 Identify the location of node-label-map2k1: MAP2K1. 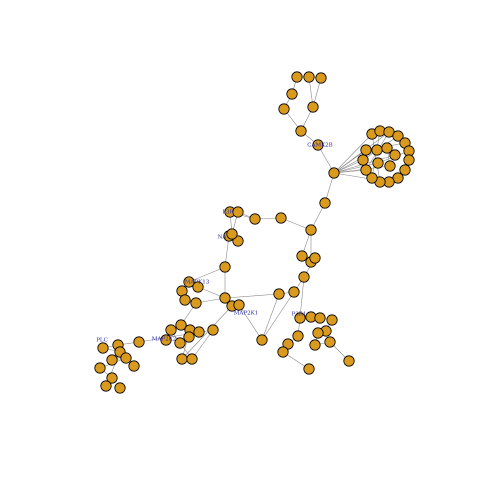
(246, 314).